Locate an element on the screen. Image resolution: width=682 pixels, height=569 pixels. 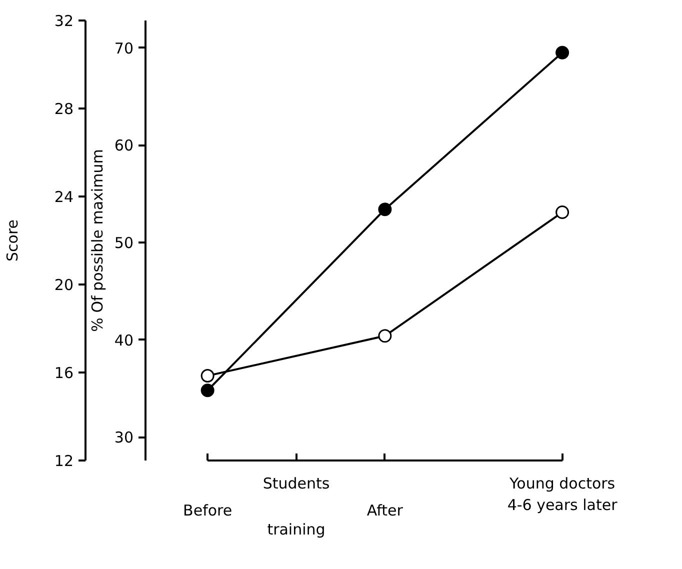
y2-tick-label: 12 is located at coordinates (64, 461).